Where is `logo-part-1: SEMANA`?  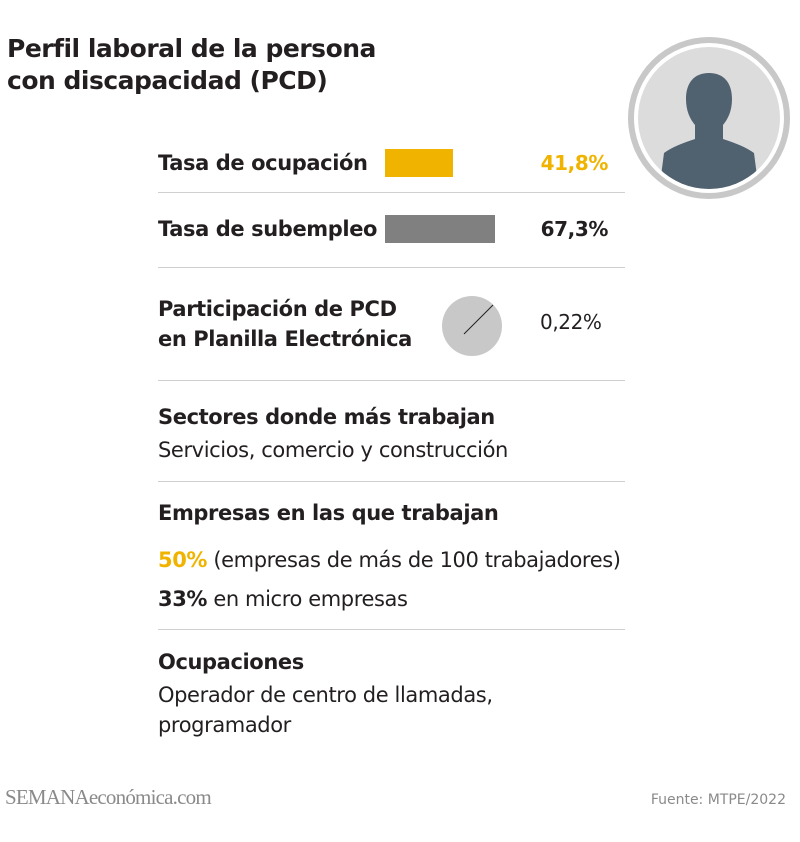
logo-part-1: SEMANA is located at coordinates (47, 797).